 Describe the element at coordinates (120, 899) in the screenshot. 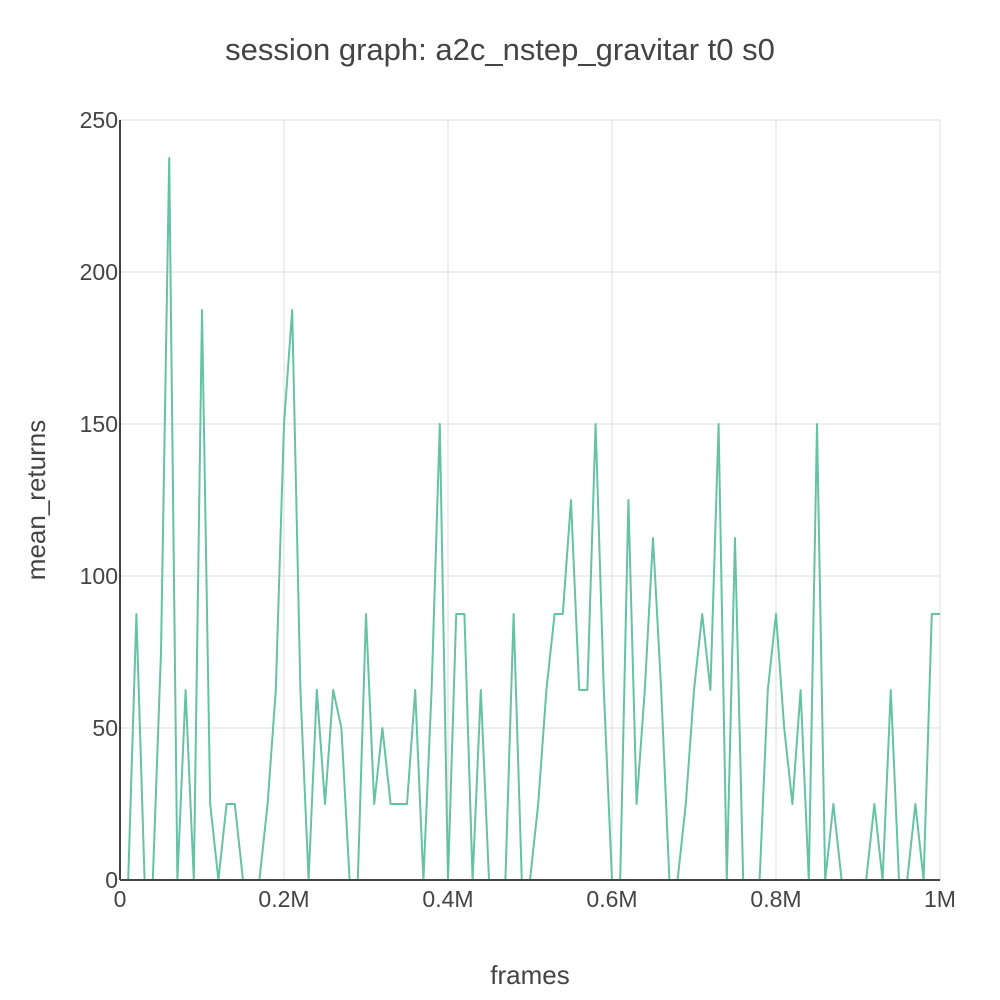

I see `x-tick-label: 0` at that location.